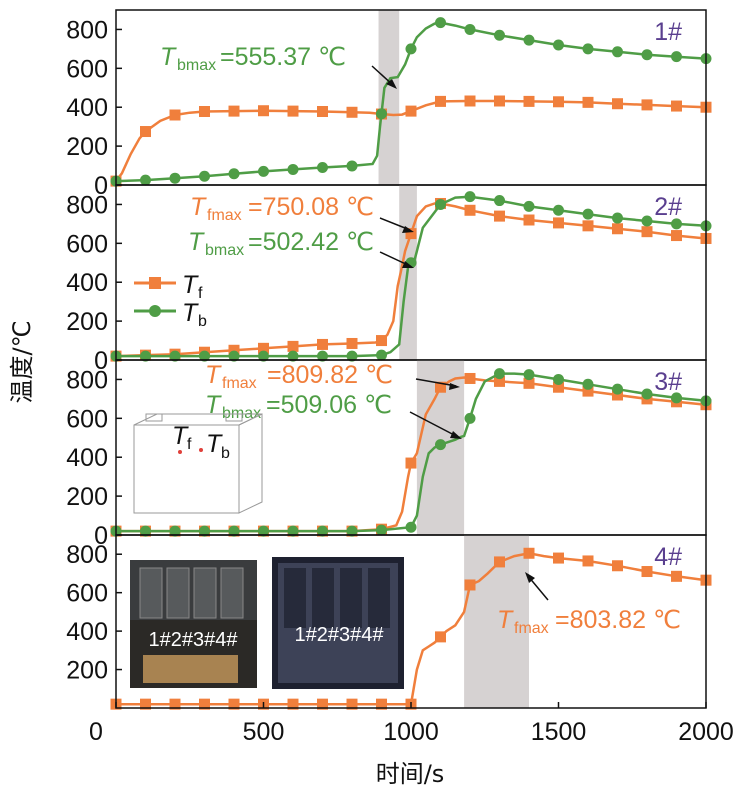 Image resolution: width=742 pixels, height=793 pixels. What do you see at coordinates (234, 417) in the screenshot?
I see `cell-terminal-right` at bounding box center [234, 417].